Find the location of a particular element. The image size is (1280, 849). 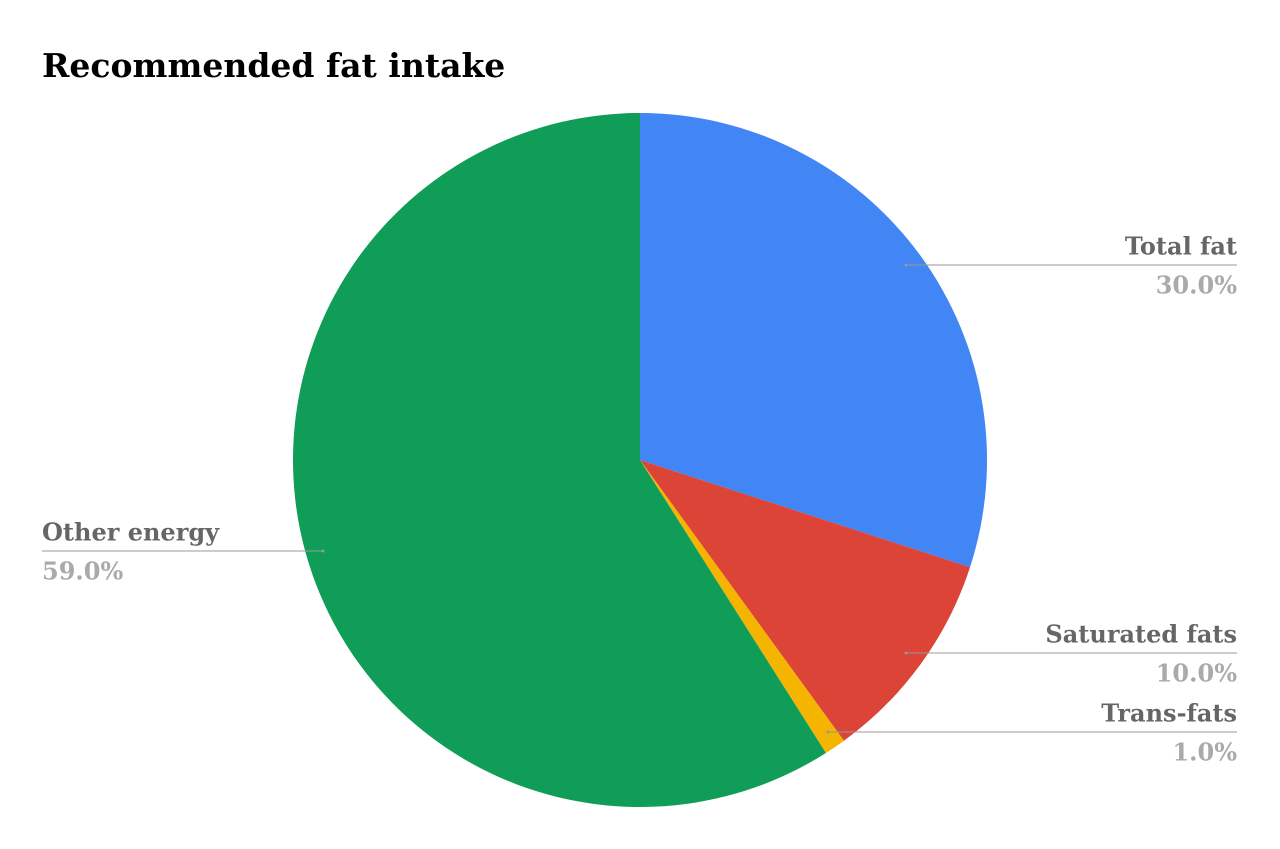

slice-value: 59.0% is located at coordinates (82, 571).